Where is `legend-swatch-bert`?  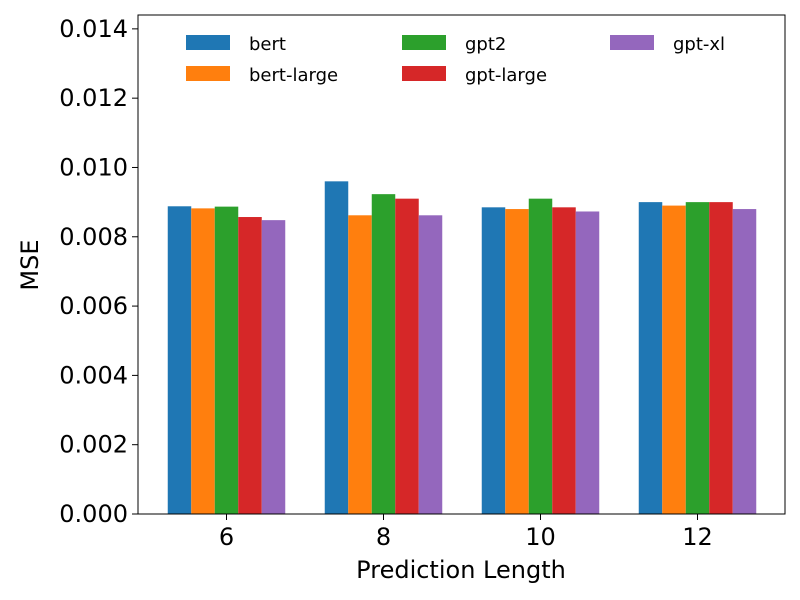
legend-swatch-bert is located at coordinates (208, 42).